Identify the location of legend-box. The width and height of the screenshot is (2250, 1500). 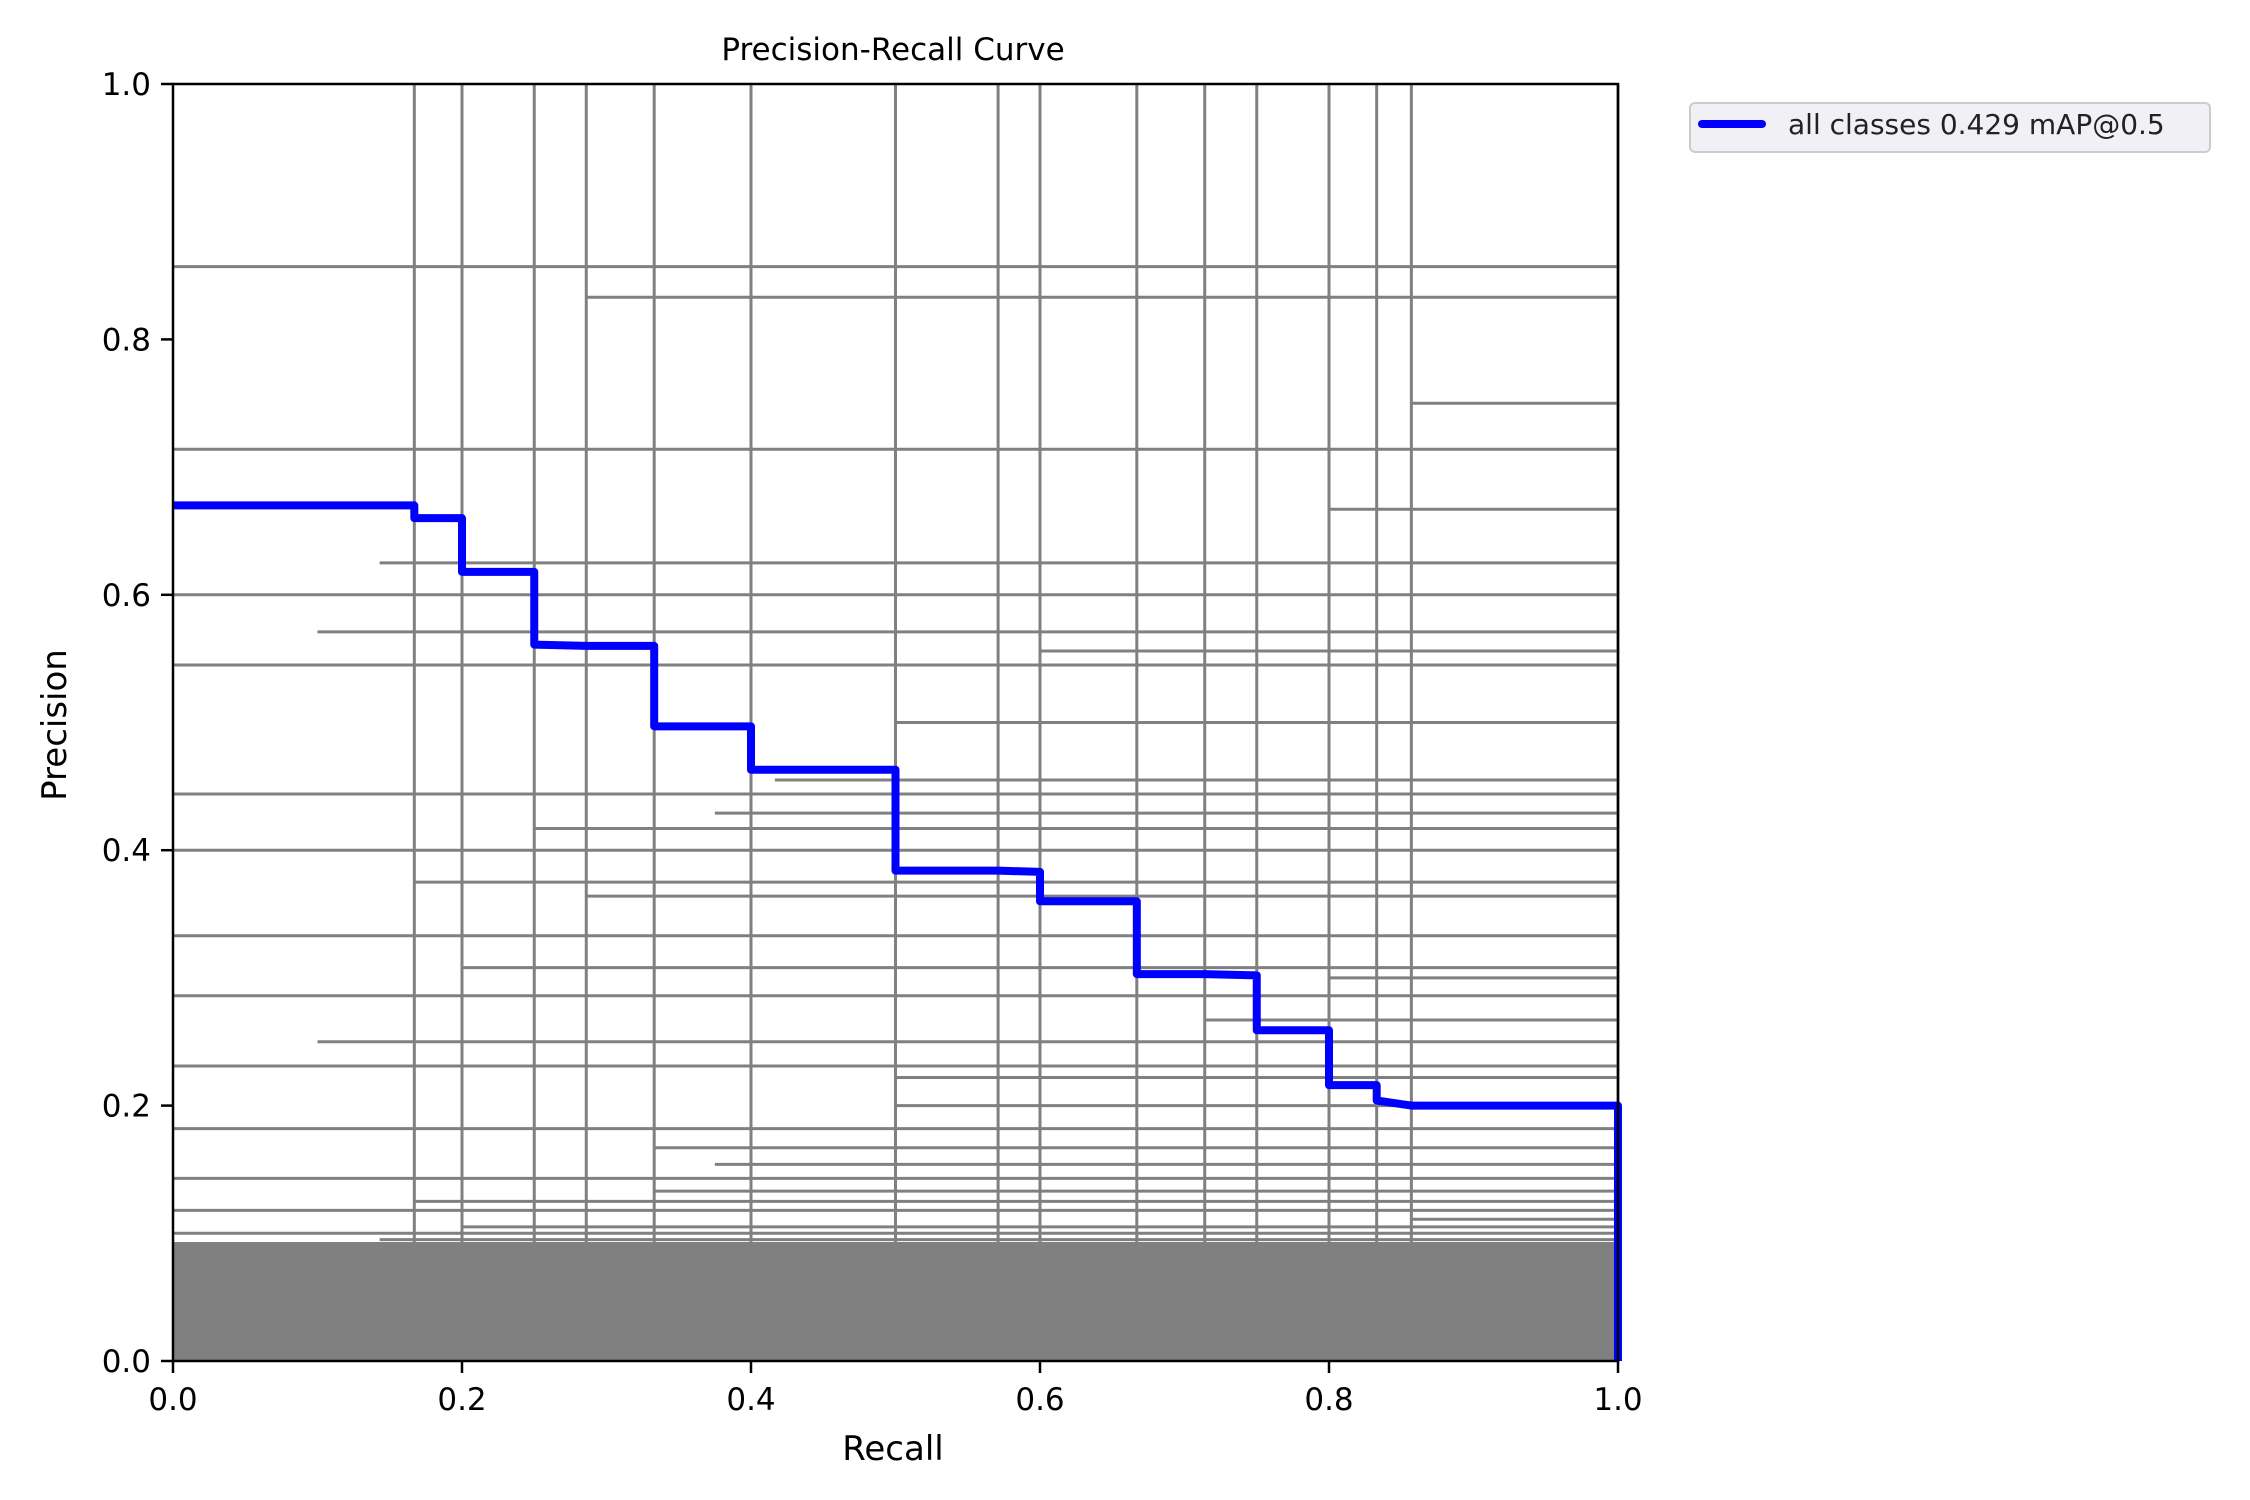
(1950, 127).